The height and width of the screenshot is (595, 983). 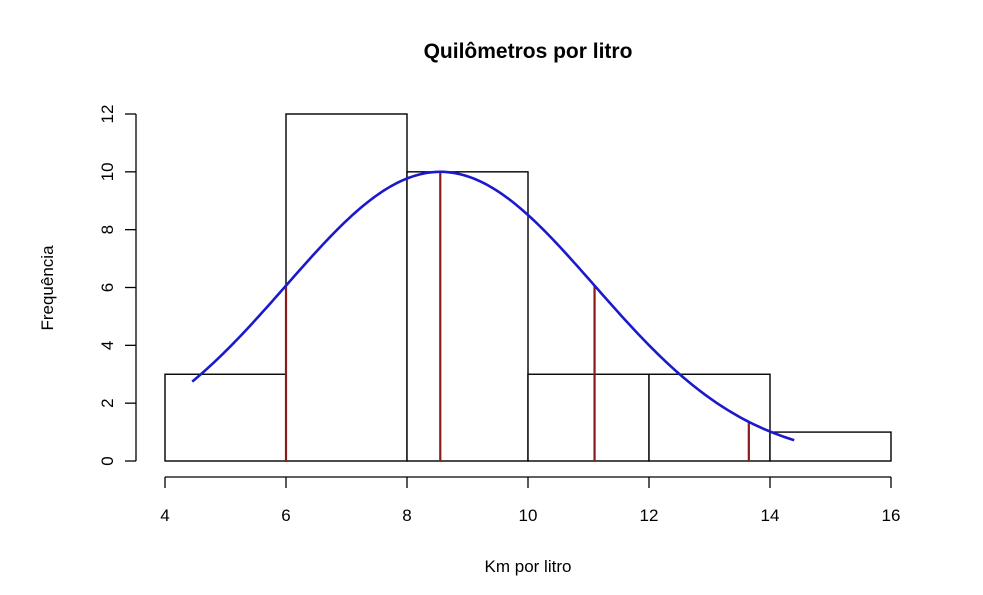 What do you see at coordinates (107, 114) in the screenshot?
I see `y-tick-label: 12` at bounding box center [107, 114].